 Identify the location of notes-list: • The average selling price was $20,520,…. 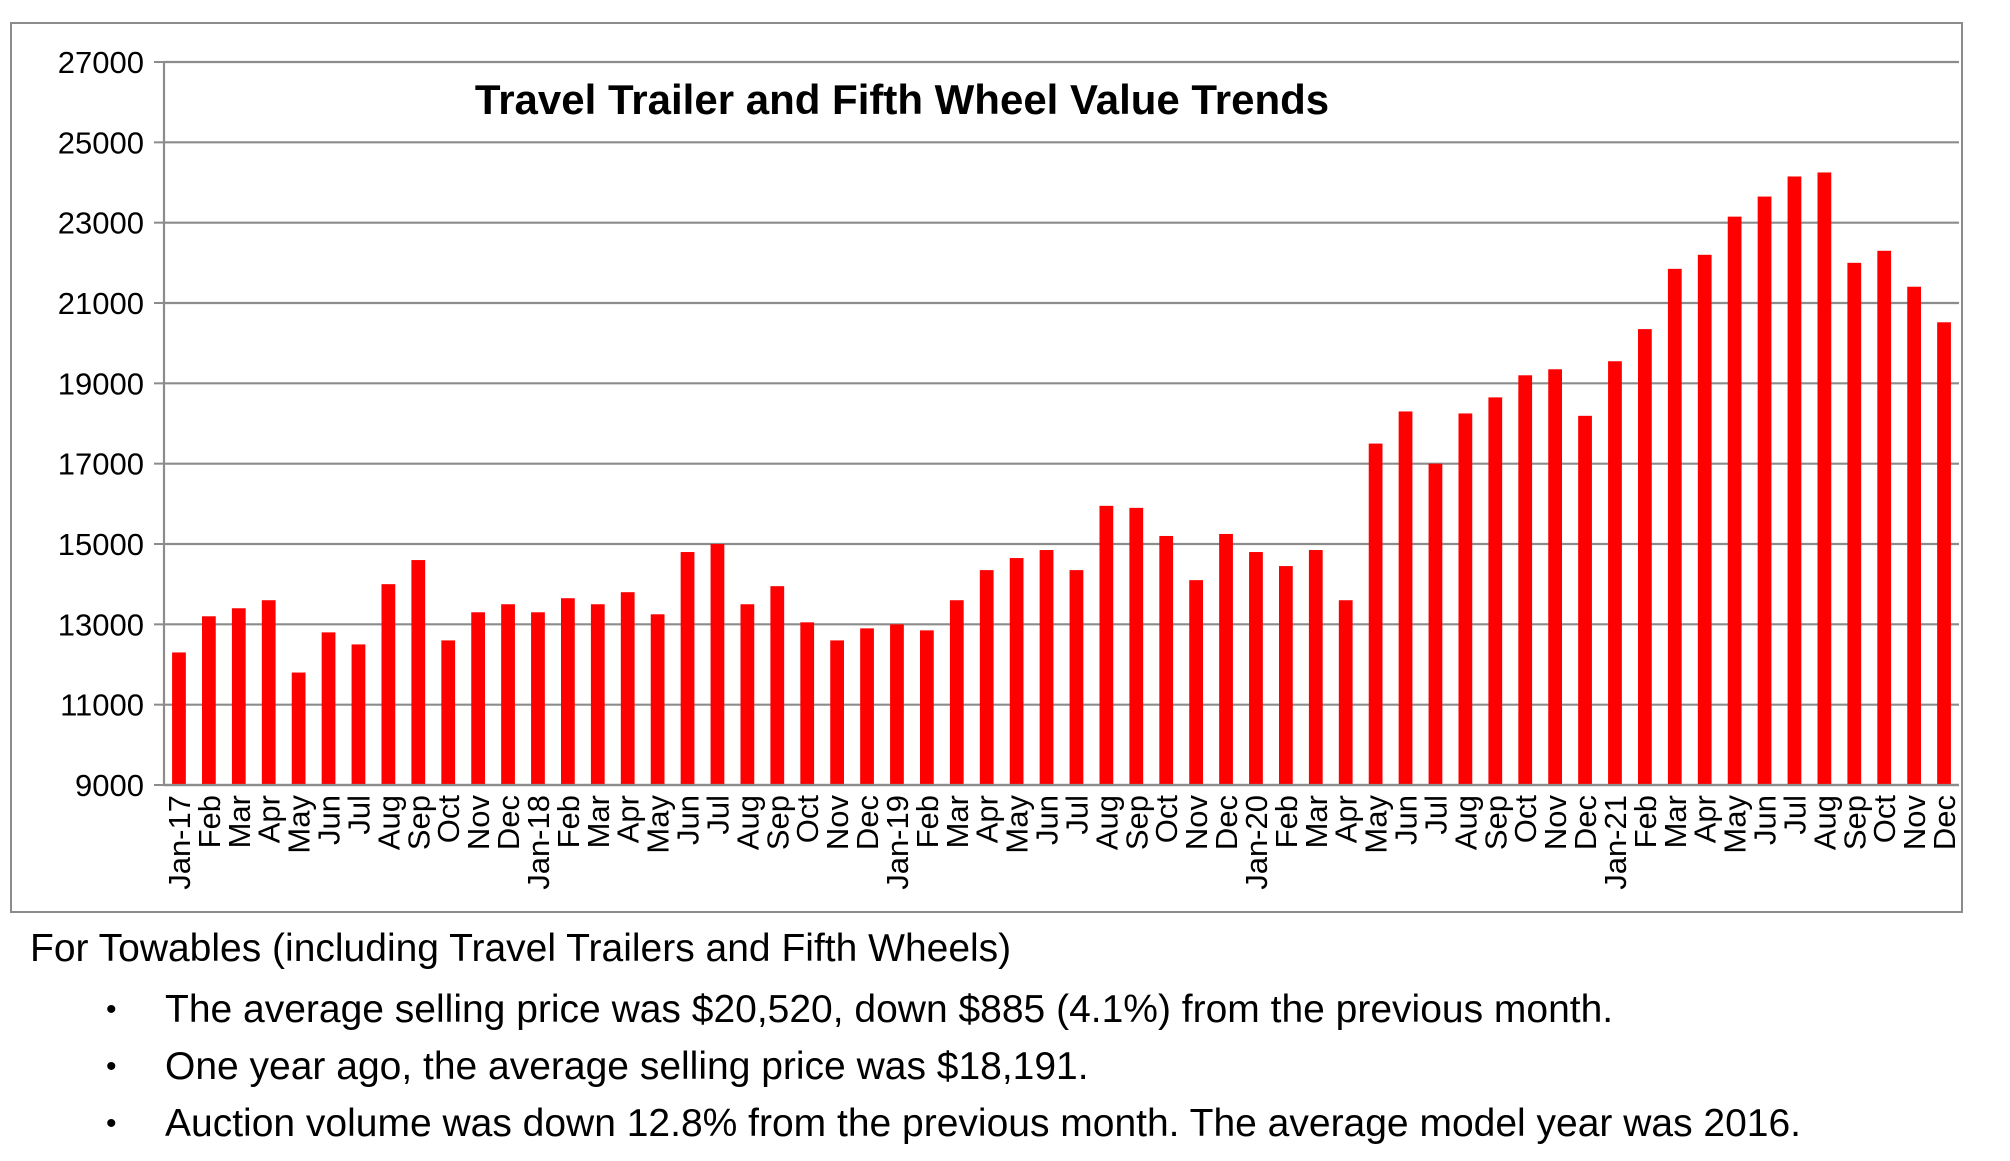
(1010, 1066).